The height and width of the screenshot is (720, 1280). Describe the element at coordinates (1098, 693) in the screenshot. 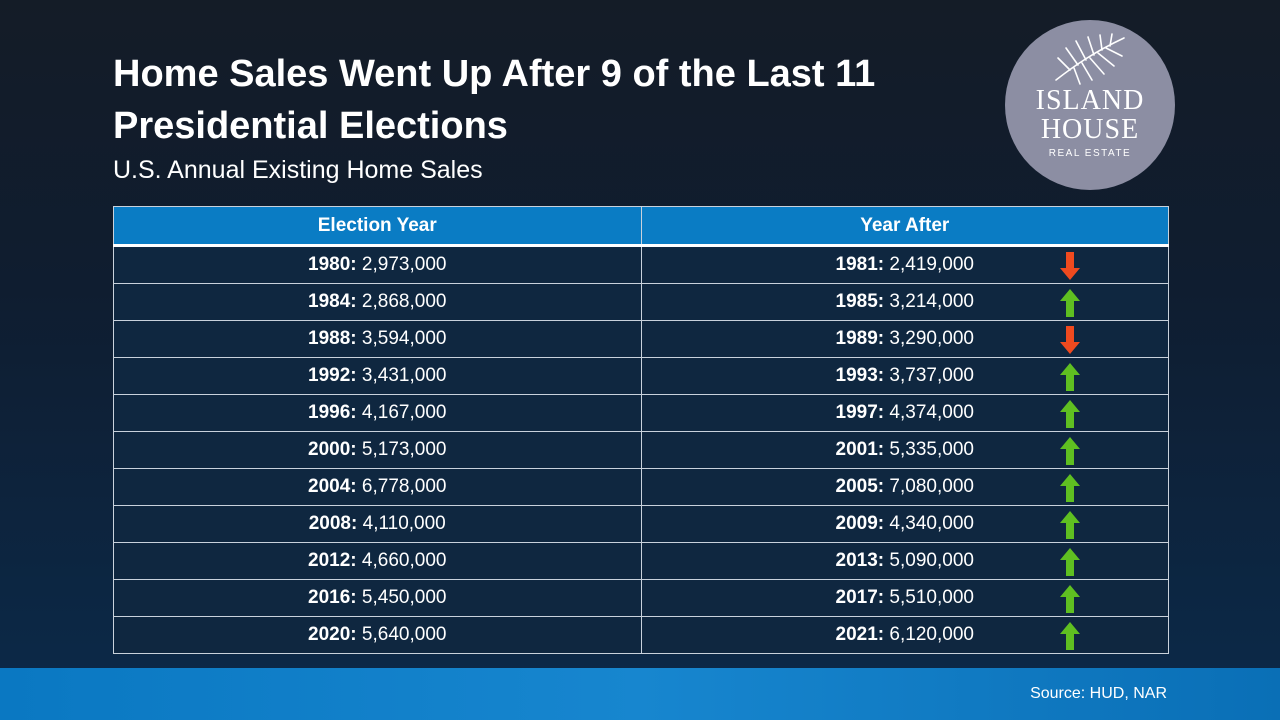

I see `source-note: Source: HUD, NAR` at that location.